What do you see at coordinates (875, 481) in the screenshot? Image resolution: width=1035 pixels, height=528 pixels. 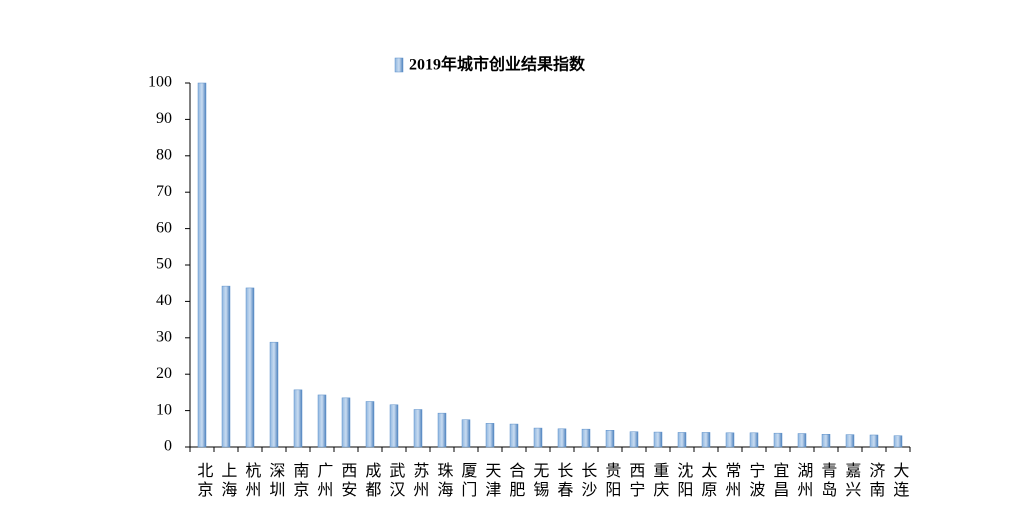 I see `x-tick-label: 济南` at bounding box center [875, 481].